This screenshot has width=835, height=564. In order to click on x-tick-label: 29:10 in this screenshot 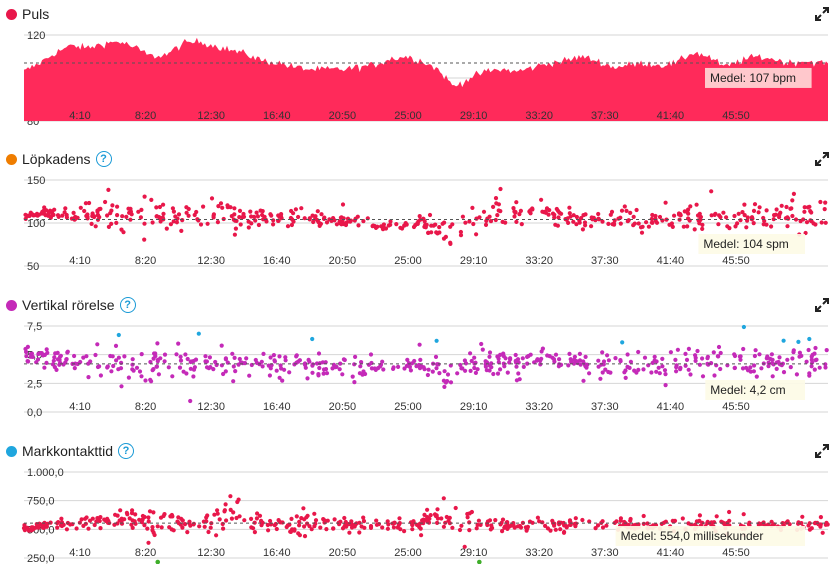, I will do `click(474, 116)`.